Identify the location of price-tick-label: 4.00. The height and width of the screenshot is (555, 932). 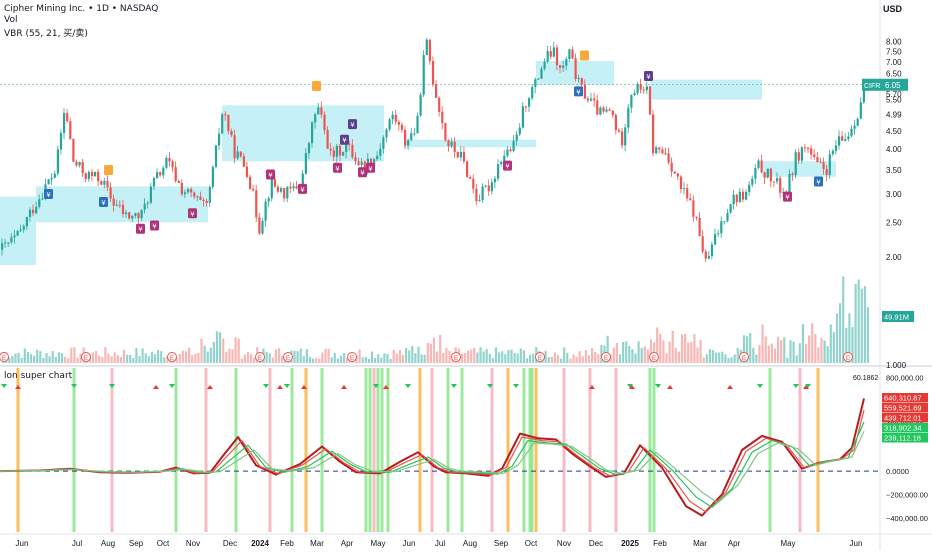
(894, 149).